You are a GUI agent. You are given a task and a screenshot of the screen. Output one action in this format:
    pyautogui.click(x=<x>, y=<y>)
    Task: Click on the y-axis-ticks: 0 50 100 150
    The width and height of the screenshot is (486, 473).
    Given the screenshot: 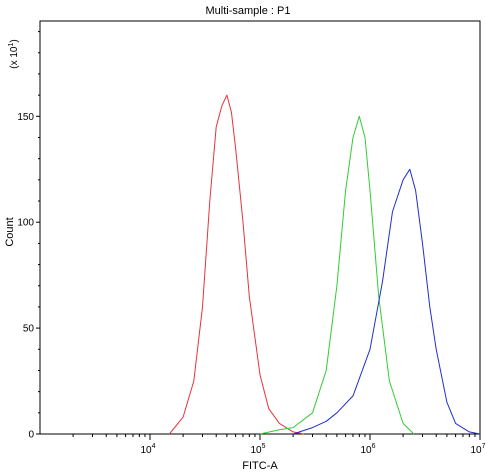 What is the action you would take?
    pyautogui.click(x=28, y=236)
    